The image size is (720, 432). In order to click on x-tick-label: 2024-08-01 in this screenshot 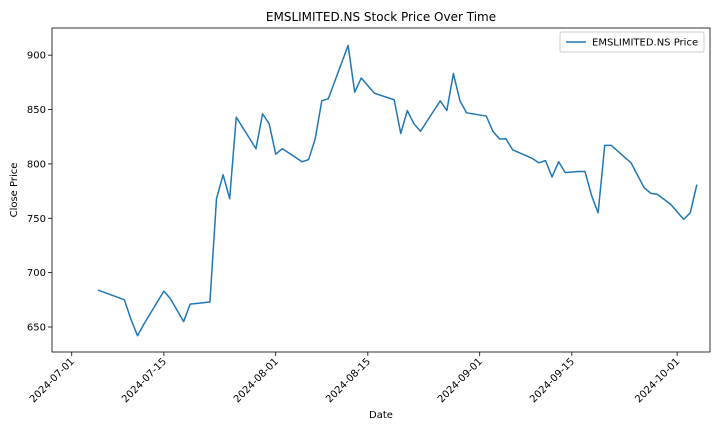, I will do `click(256, 380)`.